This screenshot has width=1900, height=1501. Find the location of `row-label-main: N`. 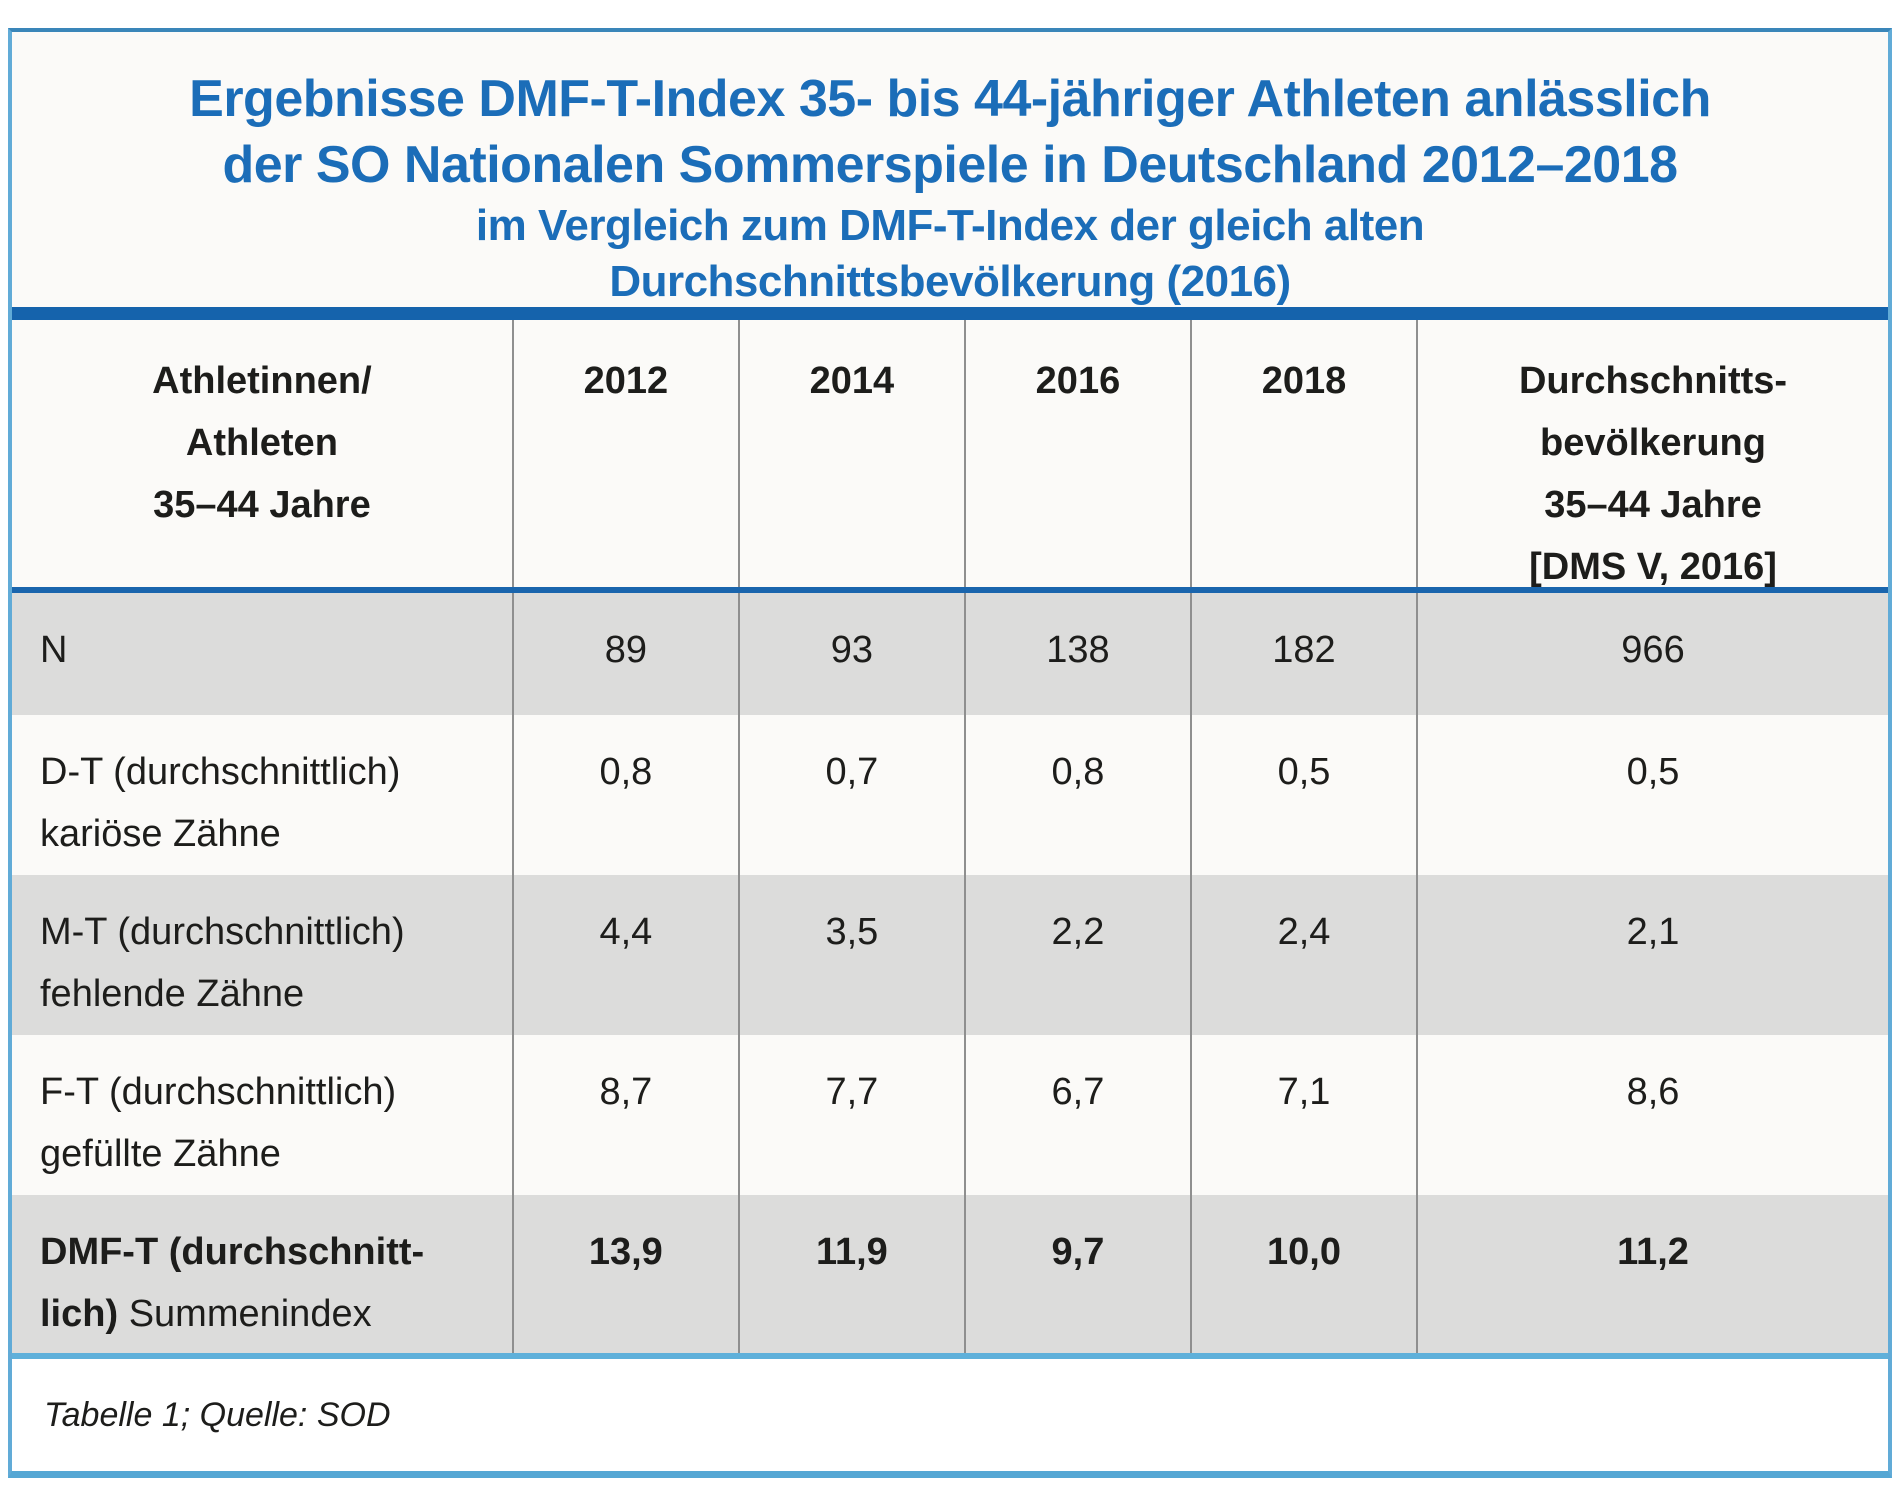

row-label-main: N is located at coordinates (54, 650).